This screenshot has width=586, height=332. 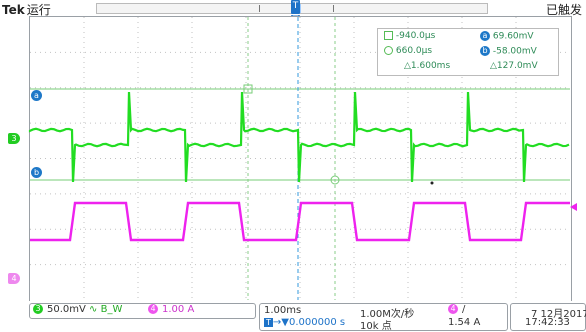 I want to click on ref-a-badge: a, so click(x=485, y=36).